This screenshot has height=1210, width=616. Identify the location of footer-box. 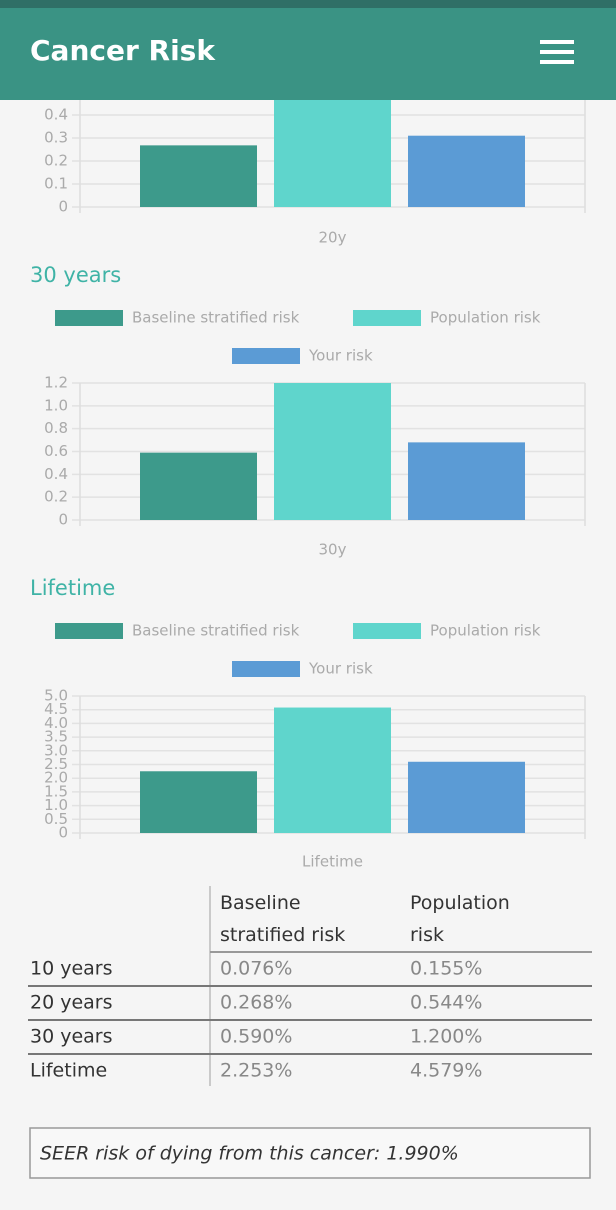
(310, 1153).